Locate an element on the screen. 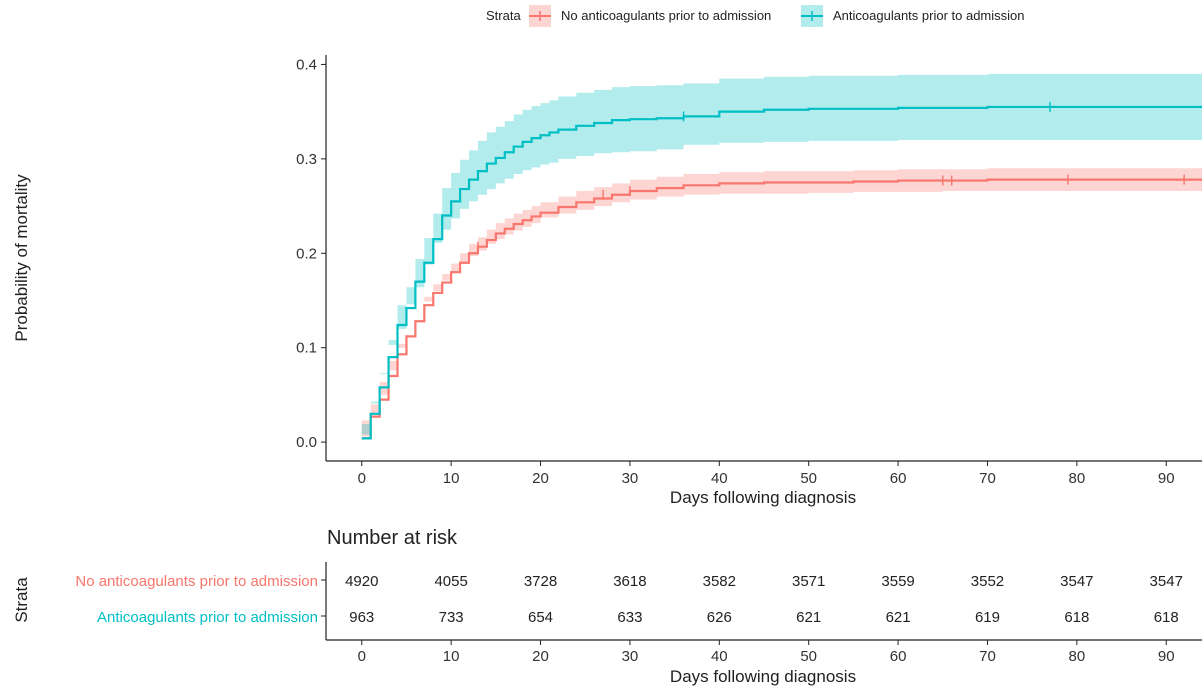 The image size is (1202, 692). y-axis-title: Probability of mortality is located at coordinates (21, 258).